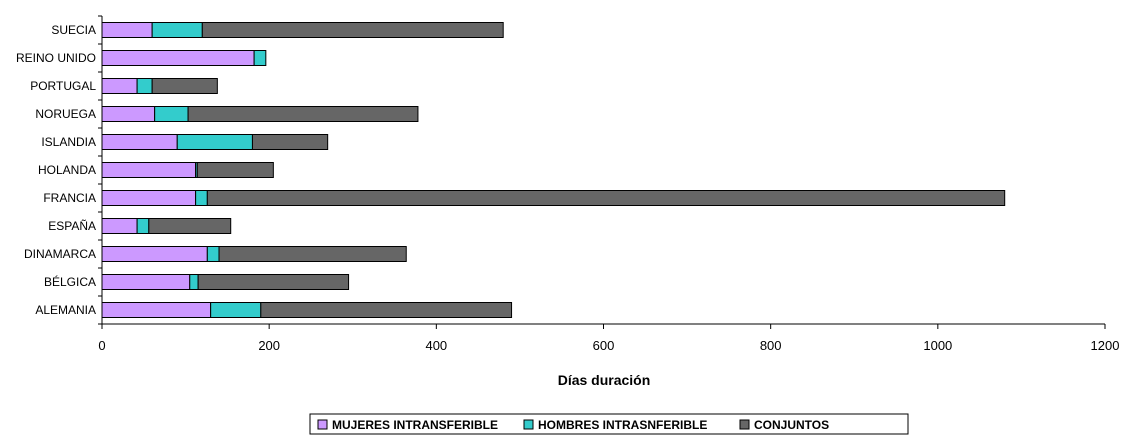 The height and width of the screenshot is (441, 1124). I want to click on category-label: HOLANDA, so click(67, 170).